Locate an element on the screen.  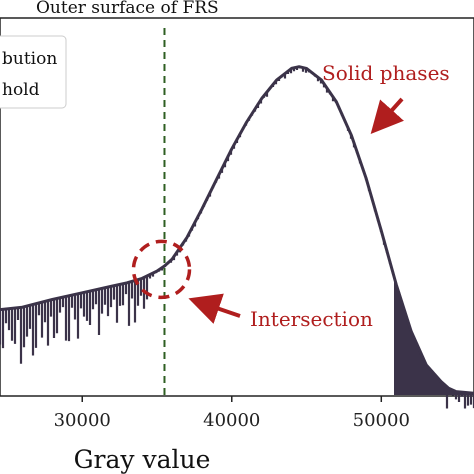
x-axis-ticks: 30000 40000 50000 is located at coordinates (232, 413).